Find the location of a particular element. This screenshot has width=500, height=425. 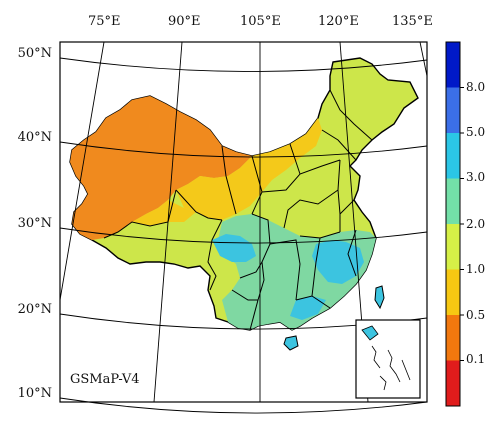

lat-label-30: 30°N is located at coordinates (34, 223).